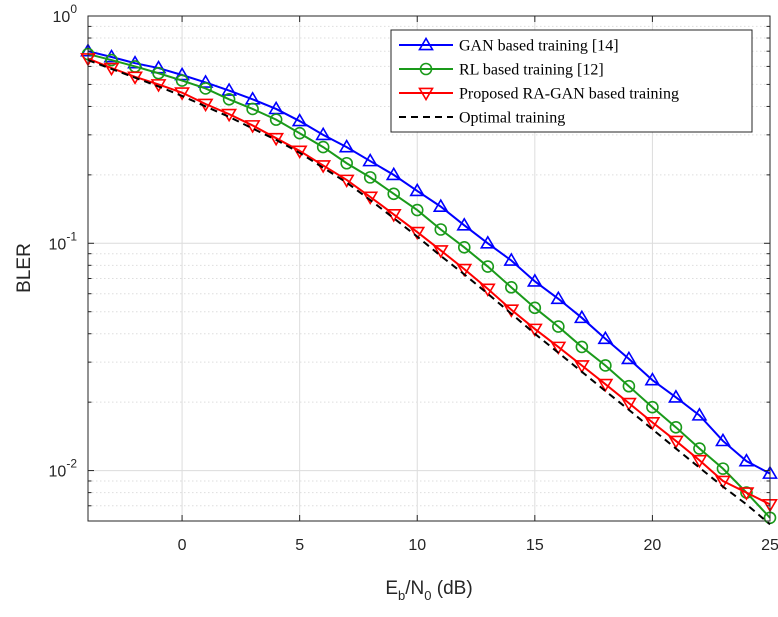  I want to click on legend-entry: Optimal training, so click(482, 118).